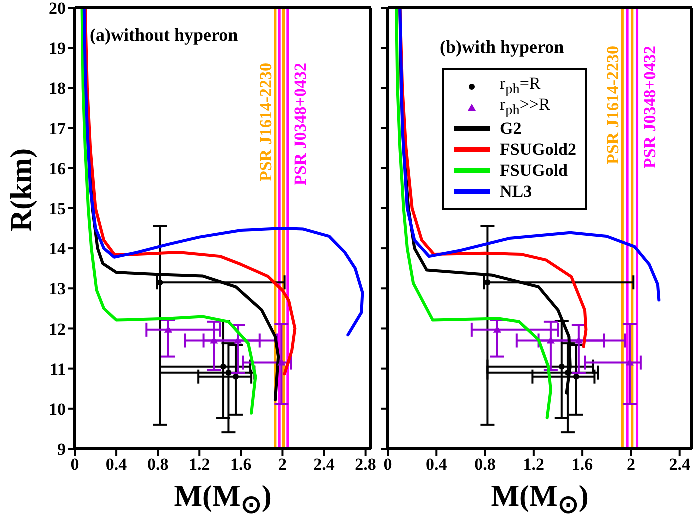  I want to click on legend-label: r$_{ph}$=R, so click(520, 86).